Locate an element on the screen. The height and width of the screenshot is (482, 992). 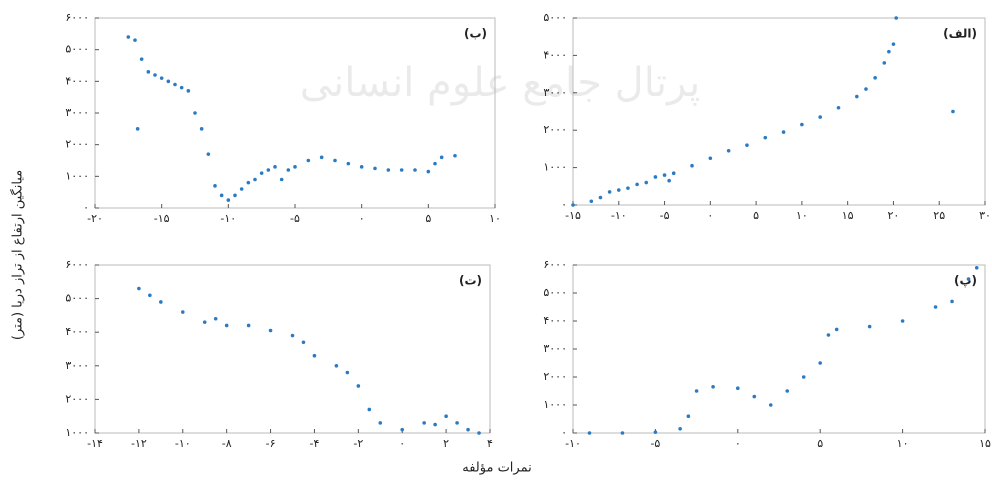
panel-label: (پ) is located at coordinates (965, 281).